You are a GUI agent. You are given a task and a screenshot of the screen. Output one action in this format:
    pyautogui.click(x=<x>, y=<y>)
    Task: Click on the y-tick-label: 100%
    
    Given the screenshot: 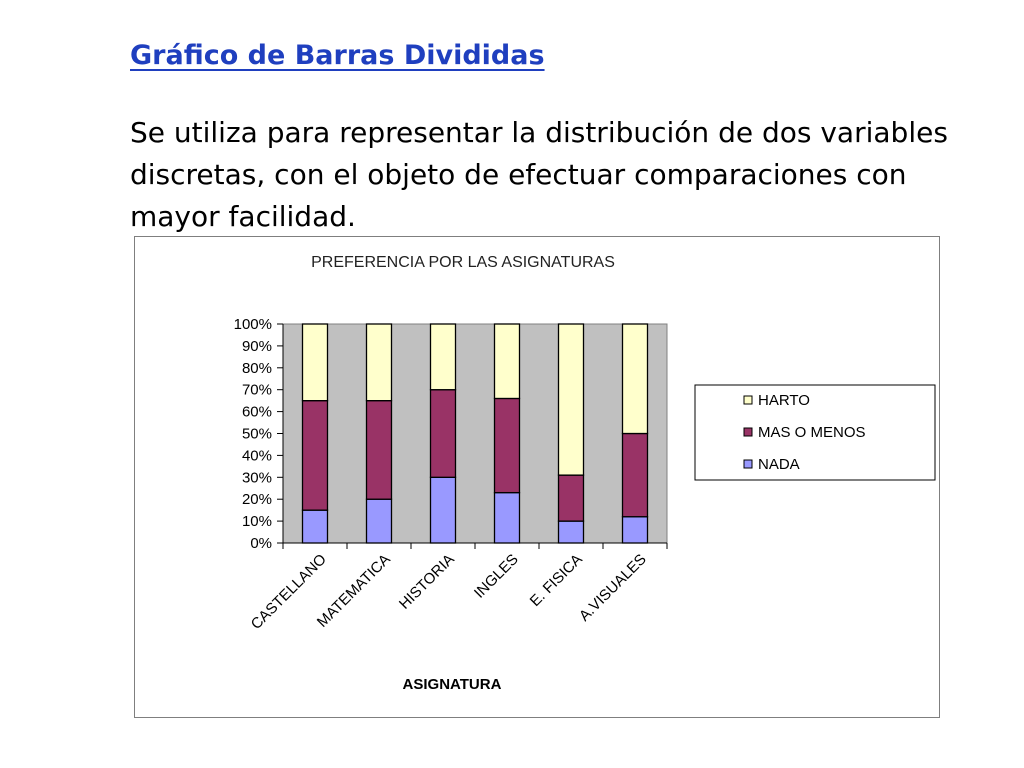 What is the action you would take?
    pyautogui.click(x=253, y=324)
    